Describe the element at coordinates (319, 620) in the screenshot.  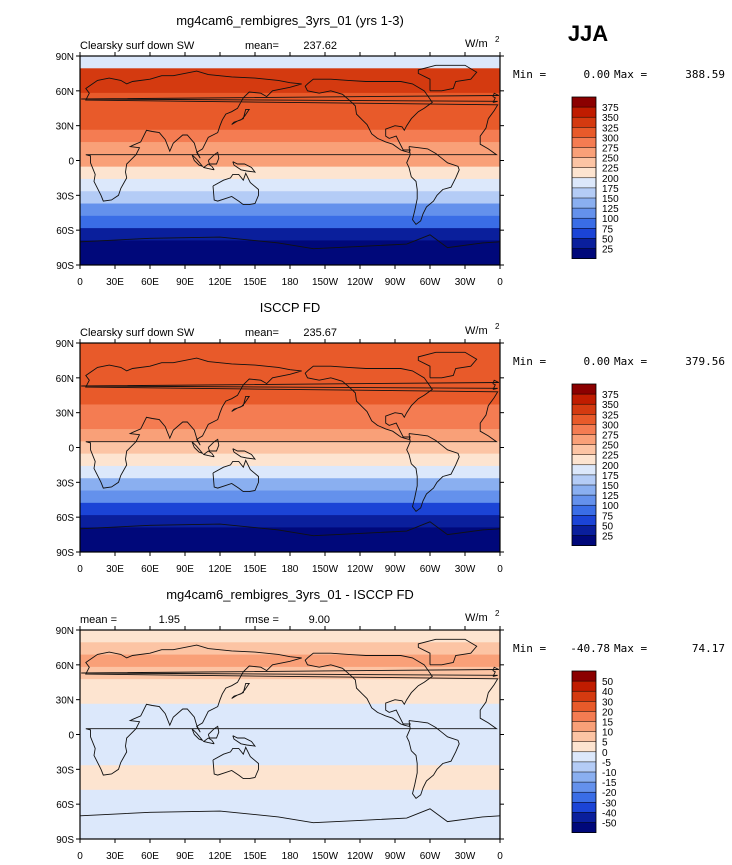
I see `stat-value: 9.00` at that location.